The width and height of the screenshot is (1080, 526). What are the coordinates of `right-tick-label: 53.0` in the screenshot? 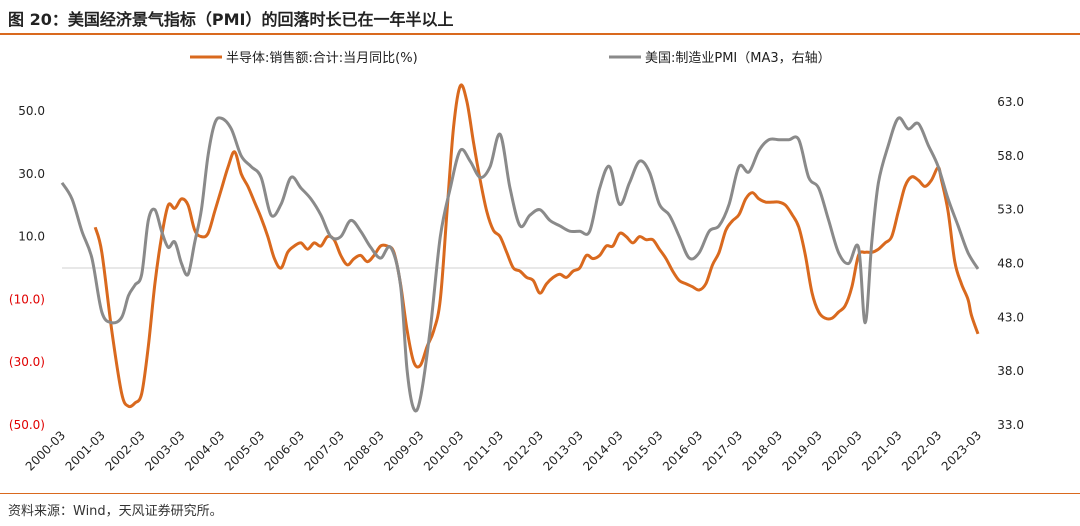 It's located at (1010, 210).